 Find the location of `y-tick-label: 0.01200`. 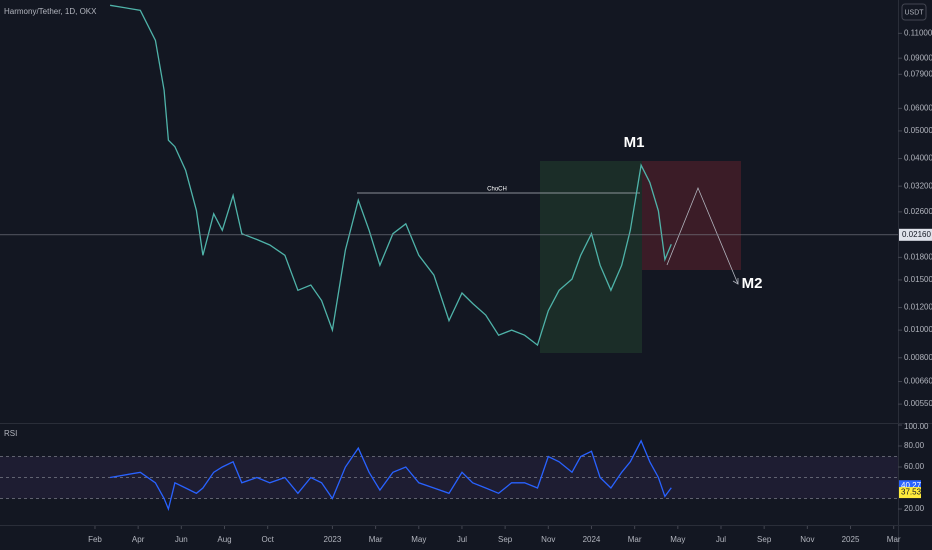

y-tick-label: 0.01200 is located at coordinates (918, 307).